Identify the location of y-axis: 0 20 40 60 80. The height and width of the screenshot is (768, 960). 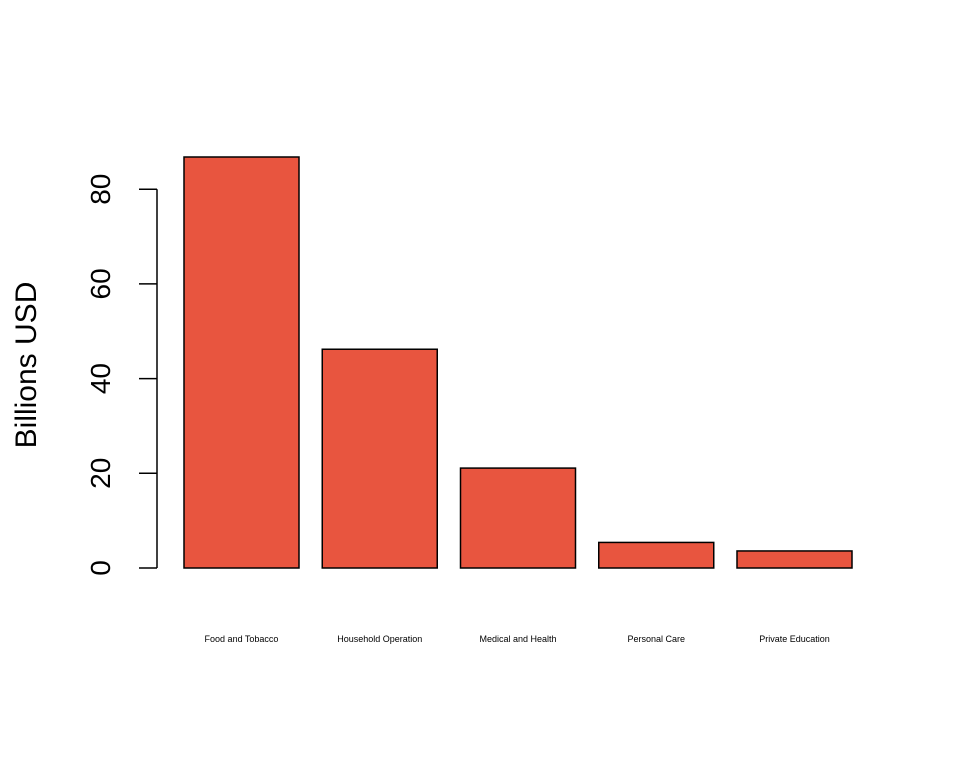
(121, 375).